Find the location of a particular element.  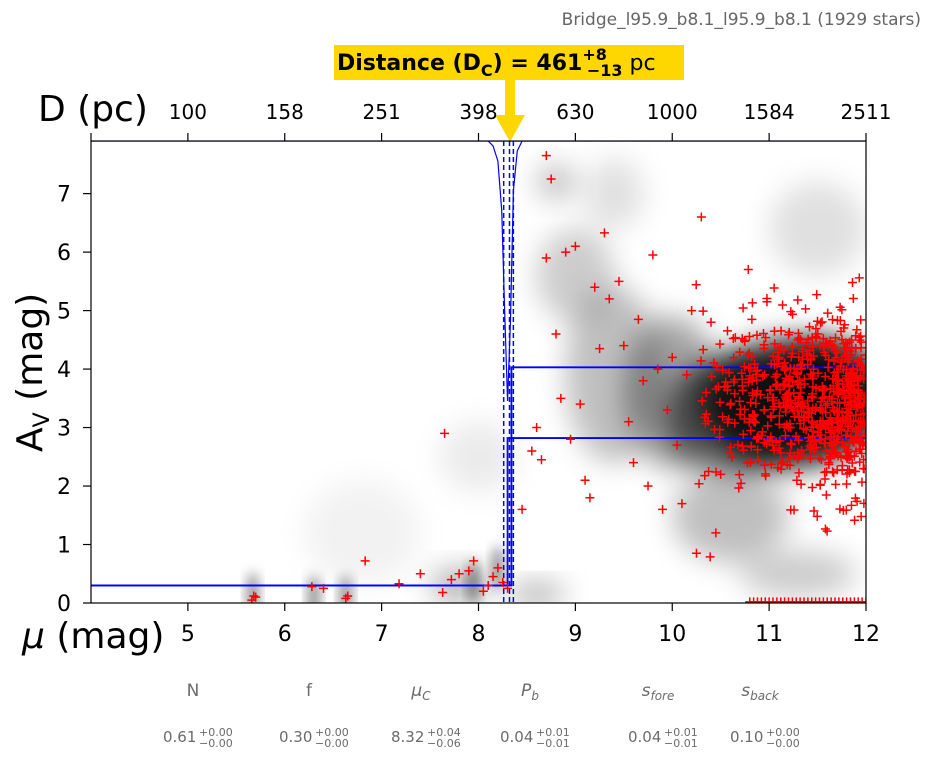

top-tick-label: 1584 is located at coordinates (769, 112).